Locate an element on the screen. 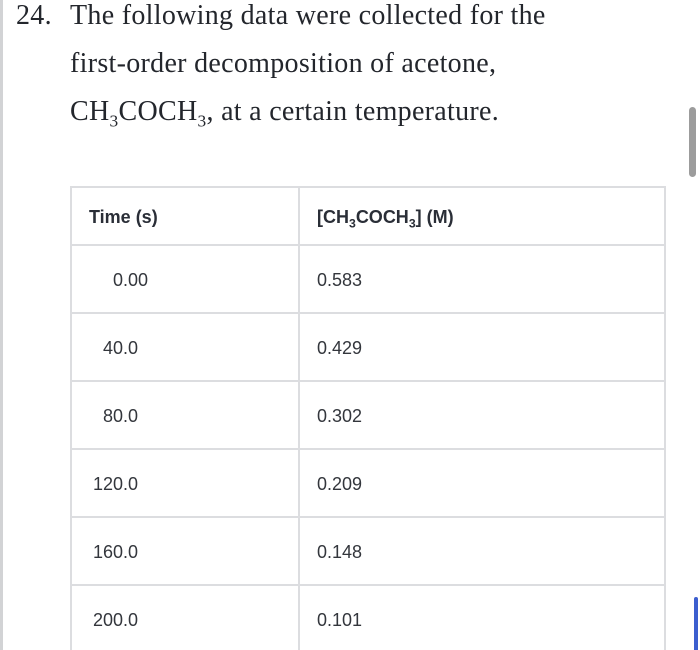  table-row: 200.0 0.101 is located at coordinates (368, 617).